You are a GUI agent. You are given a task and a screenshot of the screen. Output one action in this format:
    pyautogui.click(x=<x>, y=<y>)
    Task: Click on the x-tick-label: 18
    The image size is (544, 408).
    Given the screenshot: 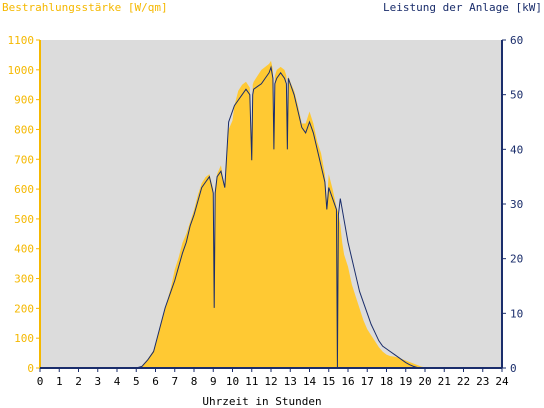 What is the action you would take?
    pyautogui.click(x=386, y=381)
    